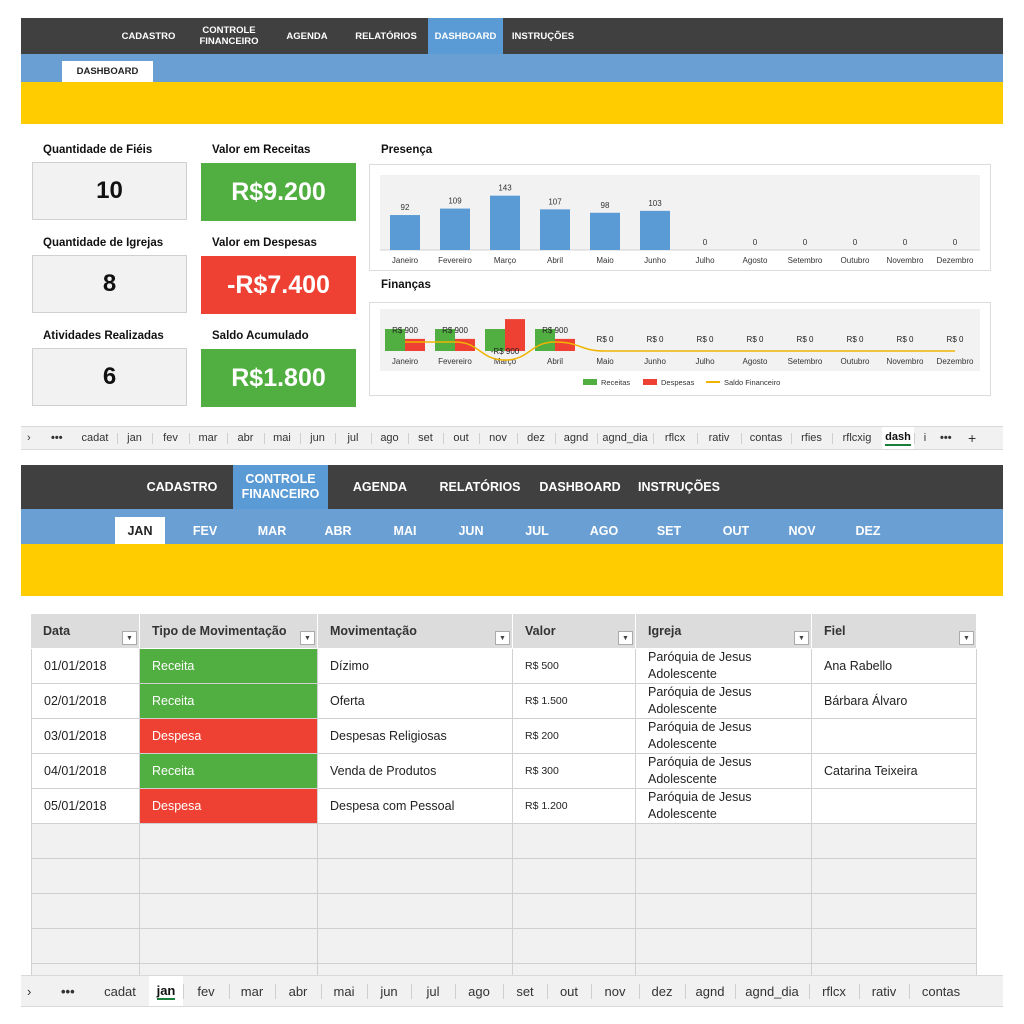  I want to click on table-cell-movimentacao: Dízimo, so click(415, 666).